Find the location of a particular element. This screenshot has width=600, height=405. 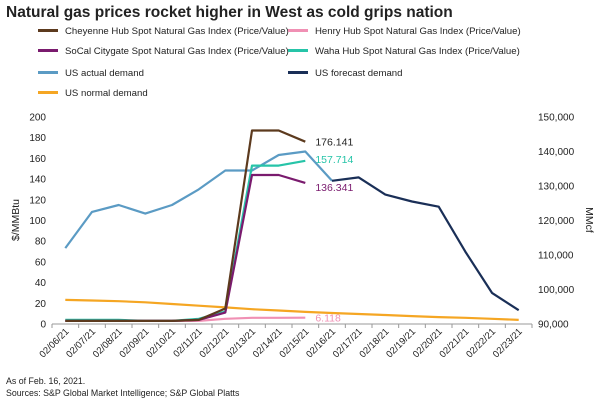

y-right-tick-label: 140,000 is located at coordinates (556, 152).